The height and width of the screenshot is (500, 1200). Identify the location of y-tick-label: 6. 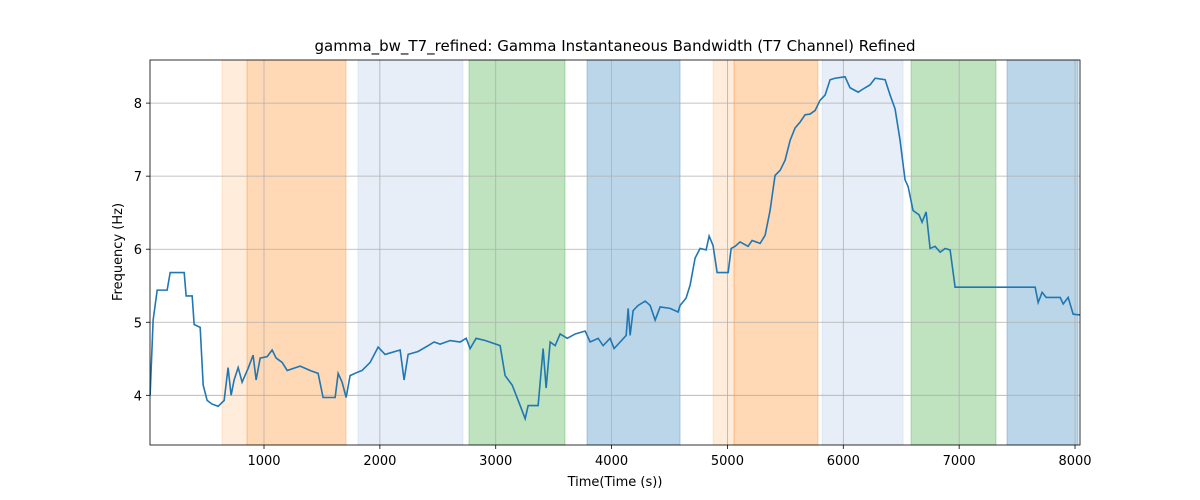
(138, 250).